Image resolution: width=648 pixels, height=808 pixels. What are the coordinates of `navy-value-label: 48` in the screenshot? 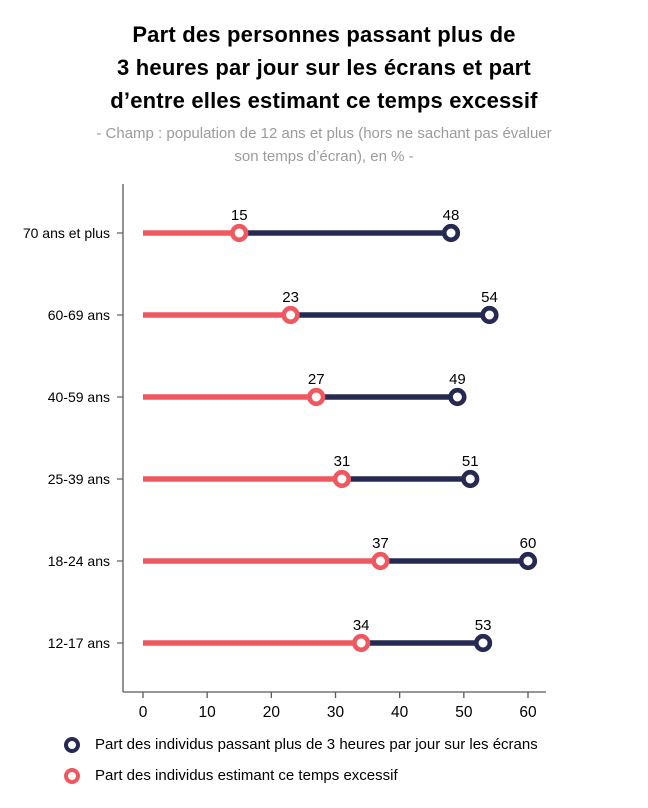 It's located at (451, 215).